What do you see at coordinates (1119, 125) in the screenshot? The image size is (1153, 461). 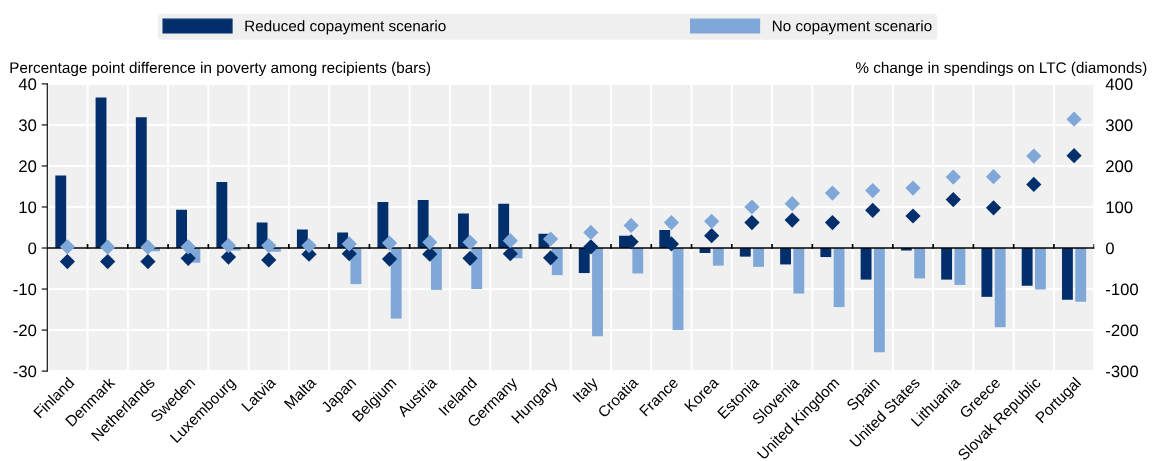 I see `y2-tick-label: 300` at bounding box center [1119, 125].